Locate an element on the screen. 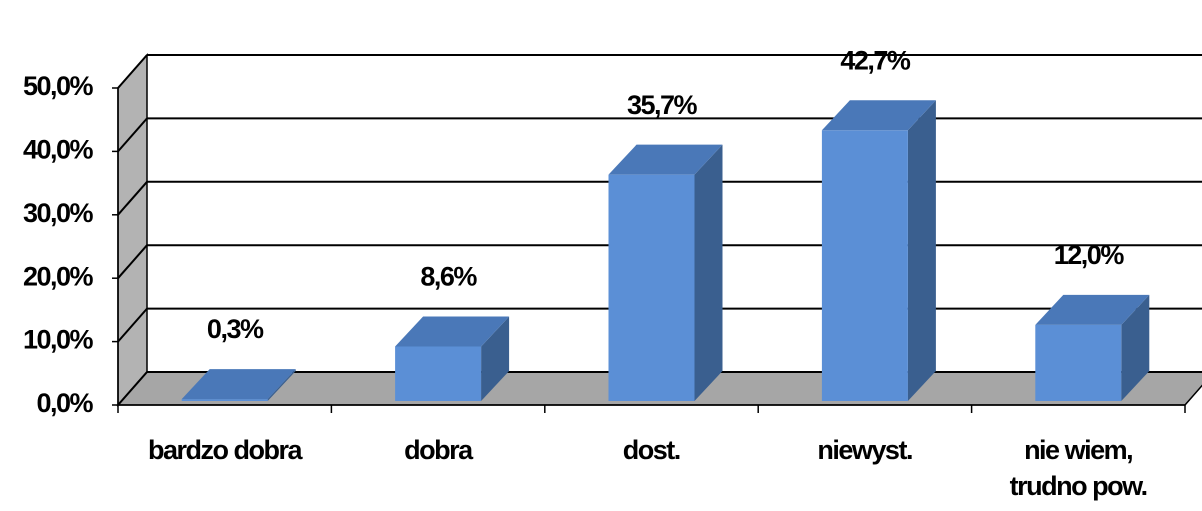 This screenshot has width=1202, height=511. value-label: 35,7% is located at coordinates (662, 105).